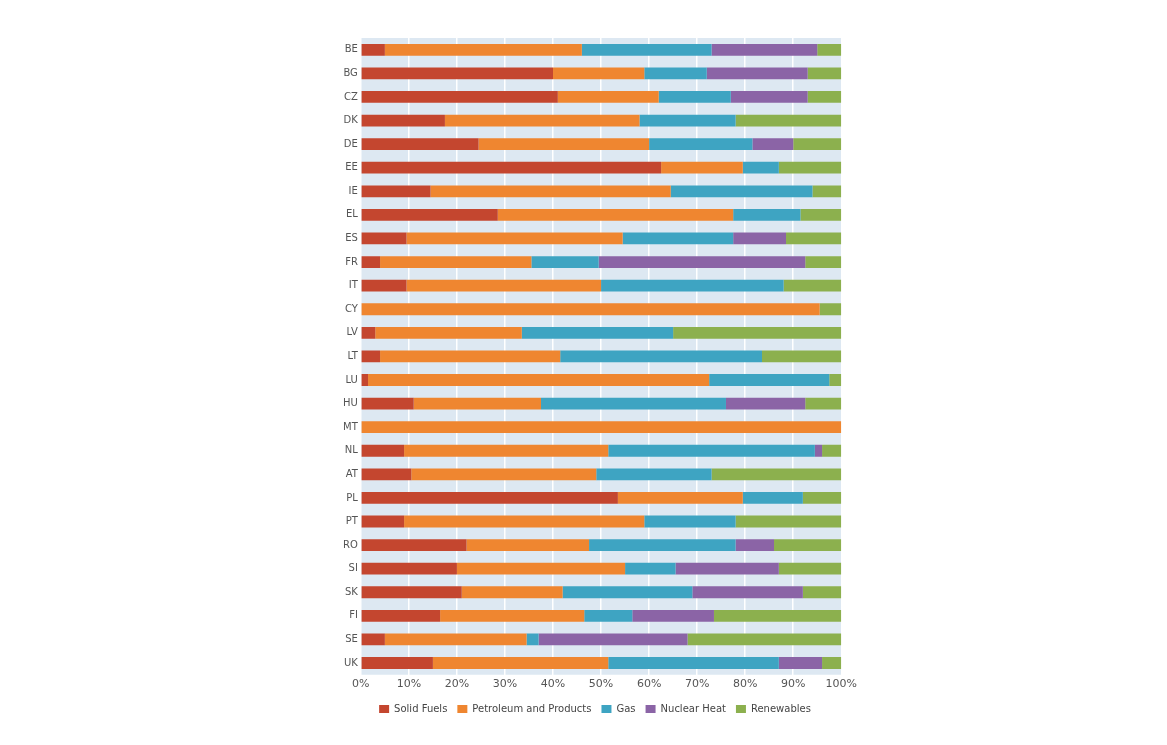 The height and width of the screenshot is (745, 1167). What do you see at coordinates (352, 214) in the screenshot?
I see `y-tick-label: EL` at bounding box center [352, 214].